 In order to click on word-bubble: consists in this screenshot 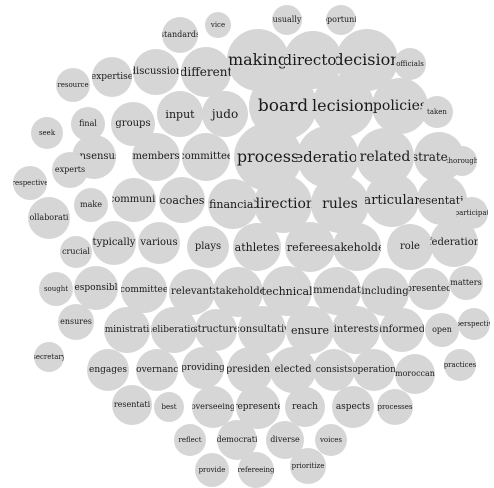, I will do `click(334, 370)`.